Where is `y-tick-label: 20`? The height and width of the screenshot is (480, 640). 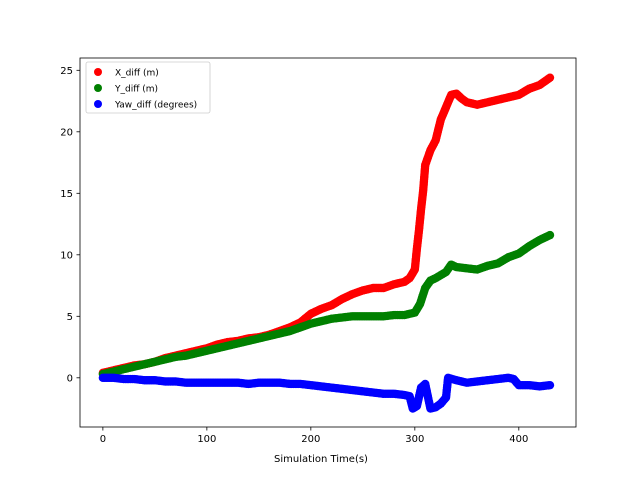
y-tick-label: 20 is located at coordinates (66, 132).